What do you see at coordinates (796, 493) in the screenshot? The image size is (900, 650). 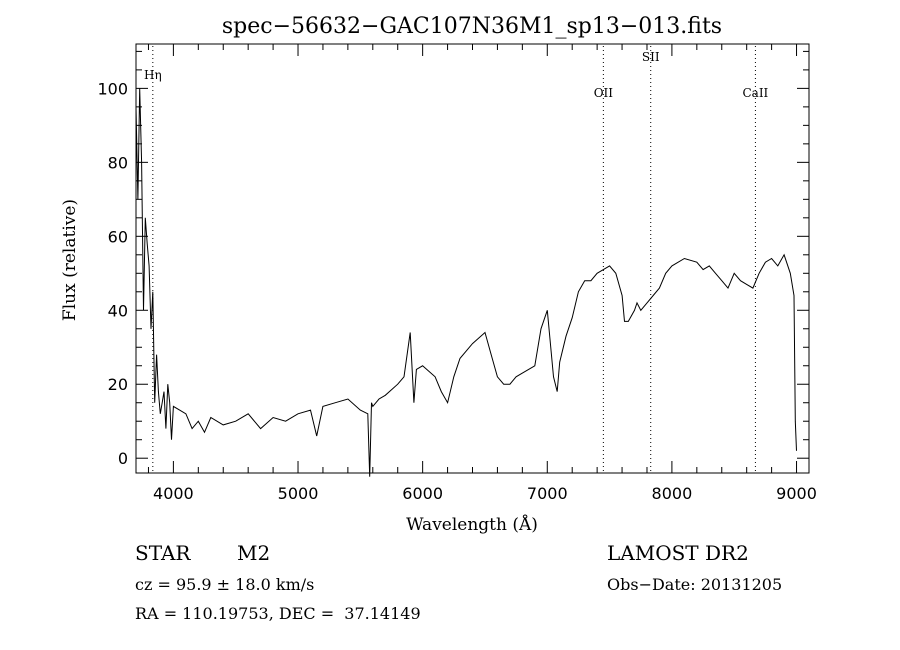 I see `x-tick-label: 9000` at bounding box center [796, 493].